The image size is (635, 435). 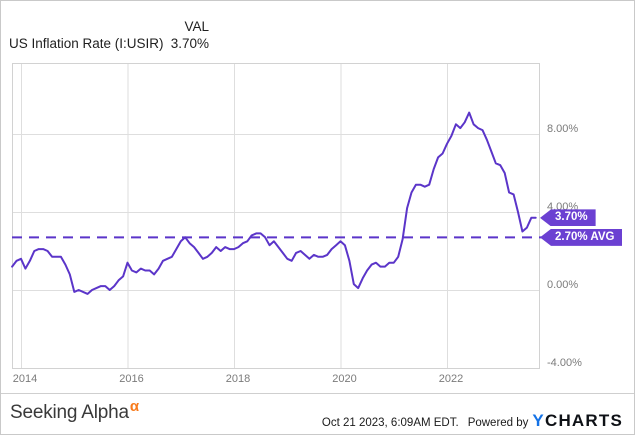 What do you see at coordinates (390, 423) in the screenshot?
I see `chart-timestamp: Oct 21 2023, 6:09AM EDT.` at bounding box center [390, 423].